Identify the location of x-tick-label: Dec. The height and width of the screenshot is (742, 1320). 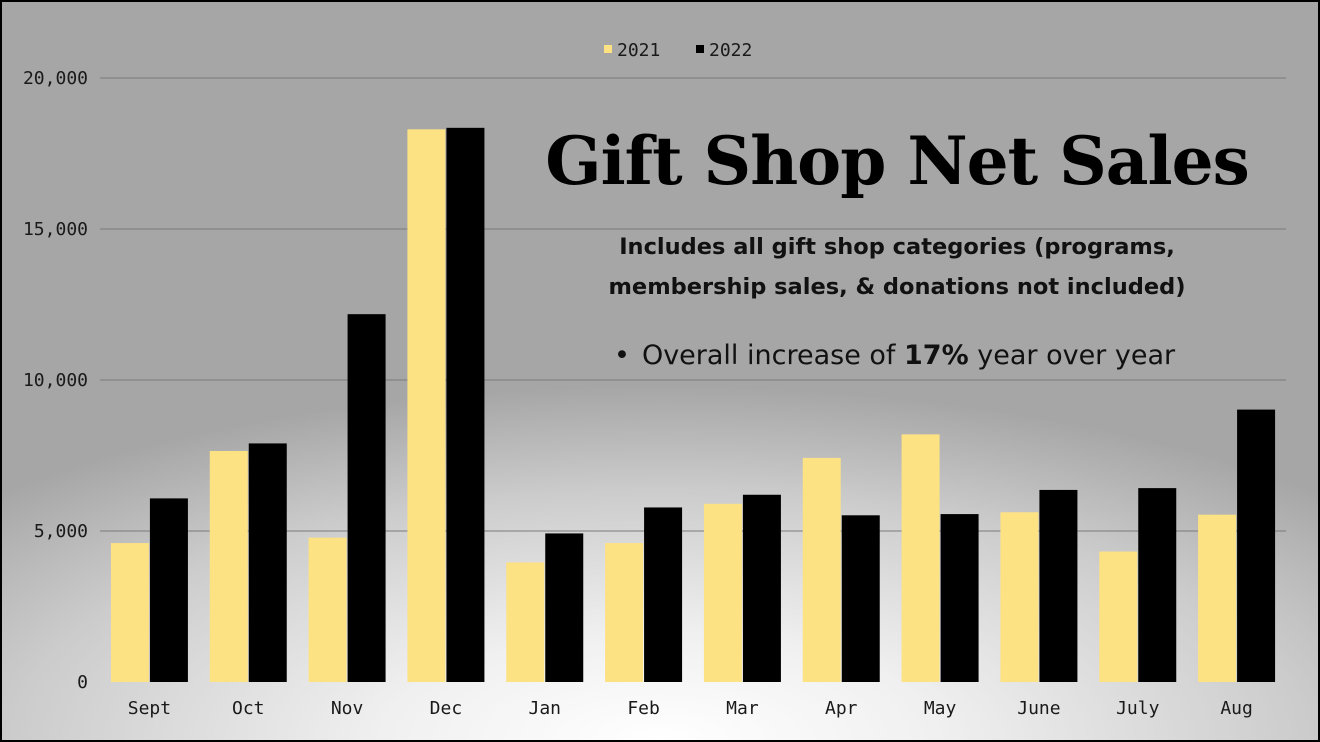
(446, 708).